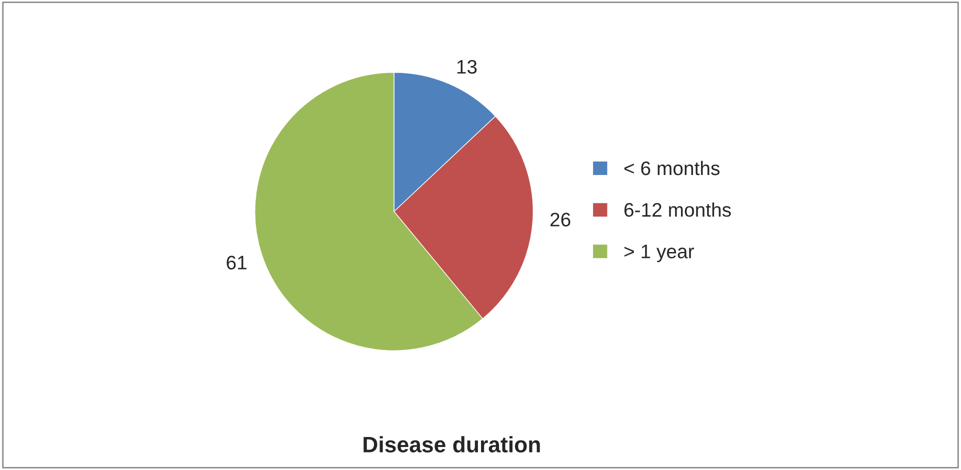 The image size is (961, 470). What do you see at coordinates (452, 444) in the screenshot?
I see `text: Disease duration` at bounding box center [452, 444].